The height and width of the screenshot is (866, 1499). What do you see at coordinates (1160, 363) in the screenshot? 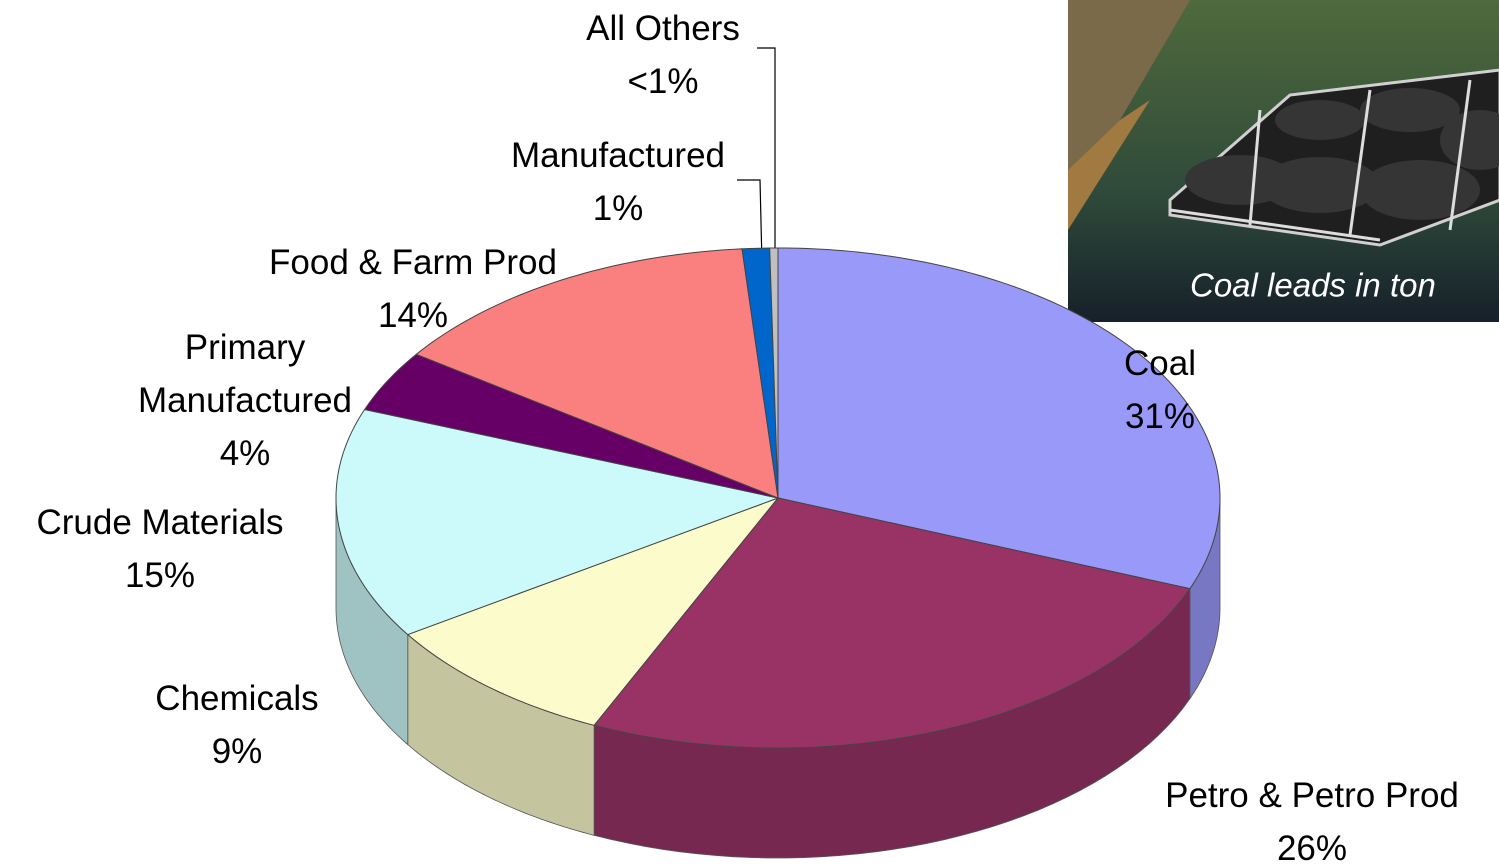
I see `slice-name: Coal` at bounding box center [1160, 363].